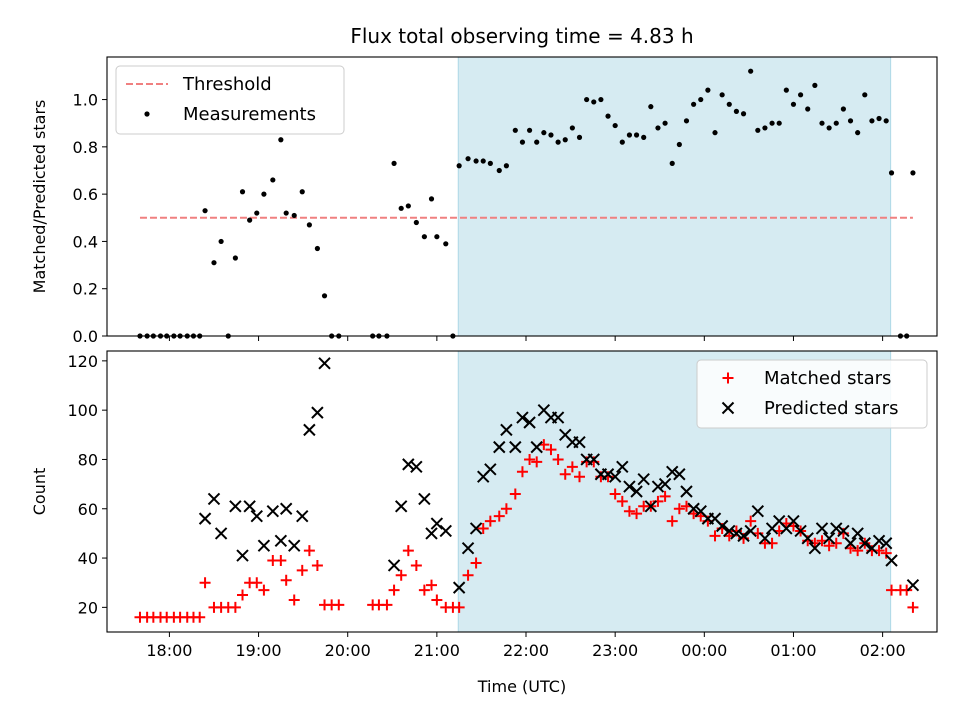 This screenshot has width=960, height=720. Describe the element at coordinates (88, 558) in the screenshot. I see `y-tick-label: 40` at that location.